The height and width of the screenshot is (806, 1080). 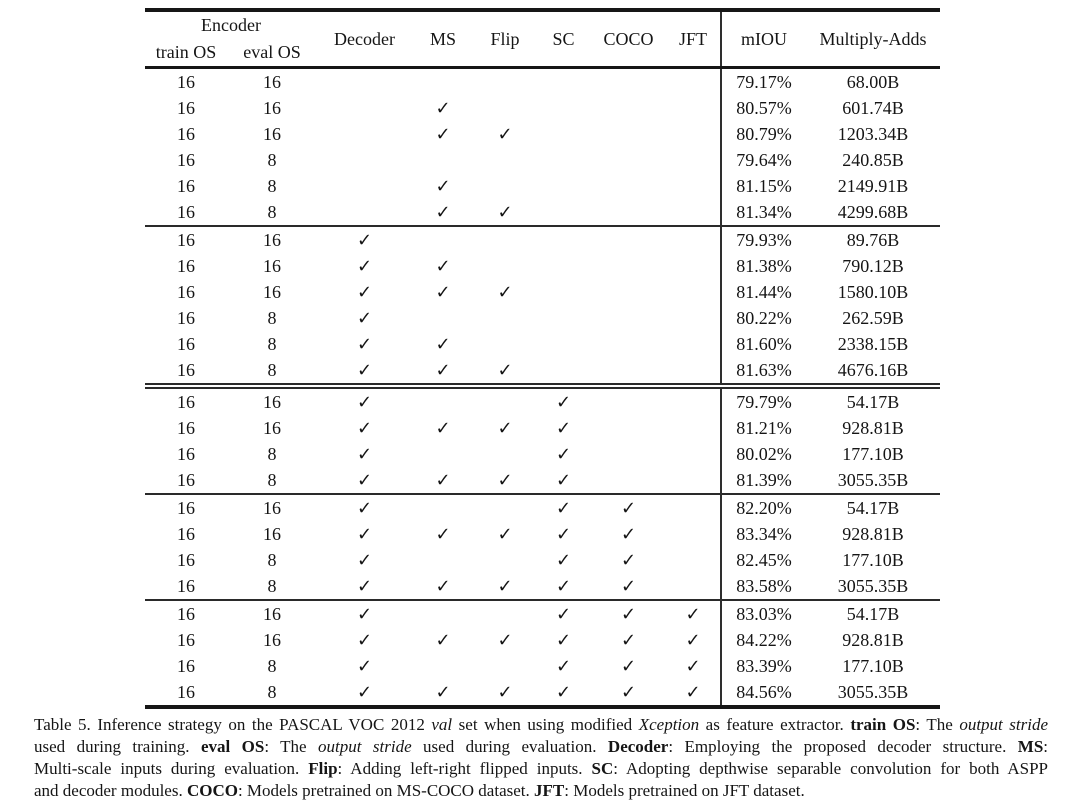 What do you see at coordinates (873, 480) in the screenshot?
I see `cell-madds: 3055.35B` at bounding box center [873, 480].